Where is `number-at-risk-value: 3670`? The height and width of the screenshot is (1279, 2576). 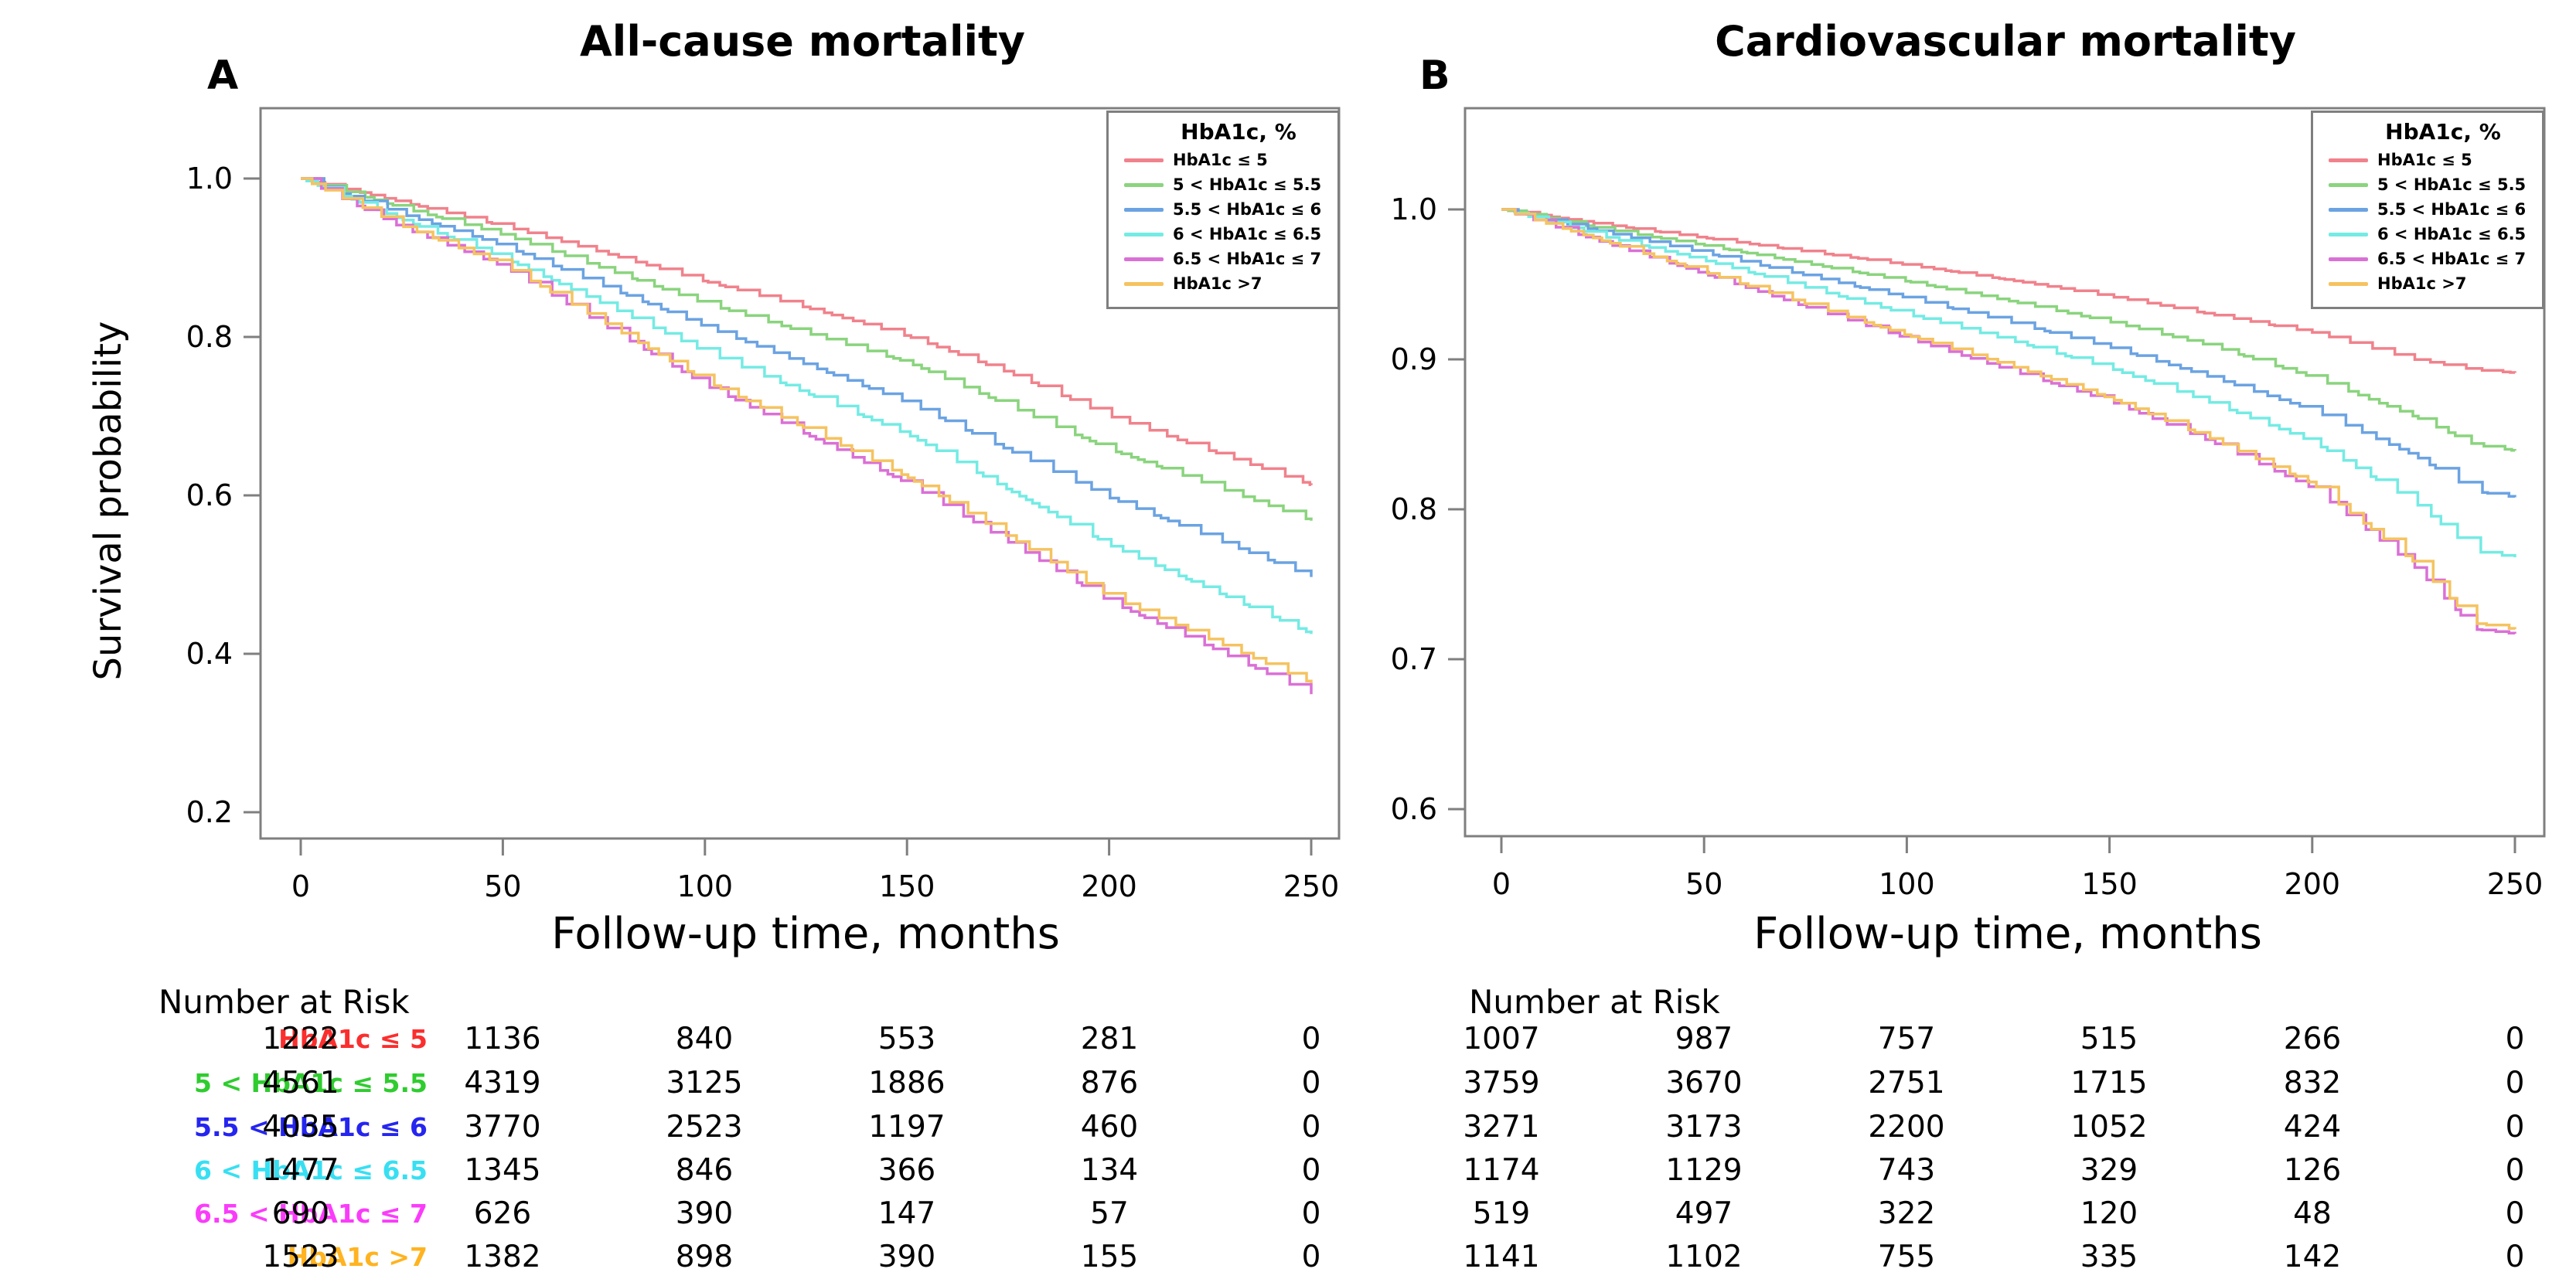 number-at-risk-value: 3670 is located at coordinates (1704, 1083).